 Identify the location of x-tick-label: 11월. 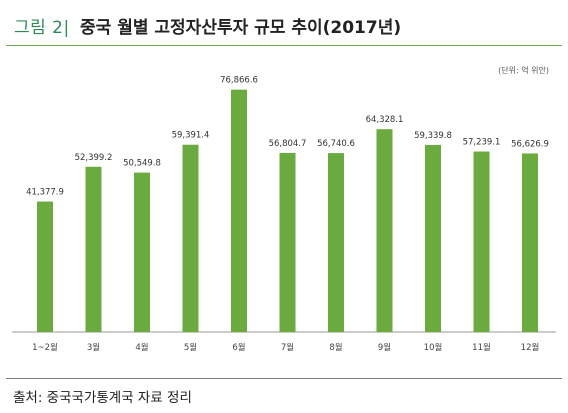
(481, 347).